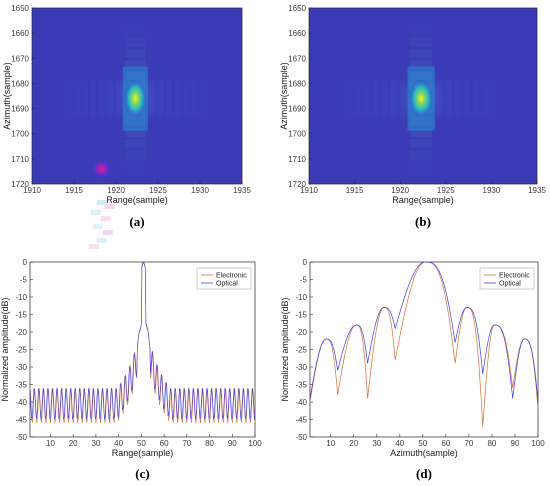 Image resolution: width=550 pixels, height=486 pixels. I want to click on y-tick-label: -10, so click(21, 297).